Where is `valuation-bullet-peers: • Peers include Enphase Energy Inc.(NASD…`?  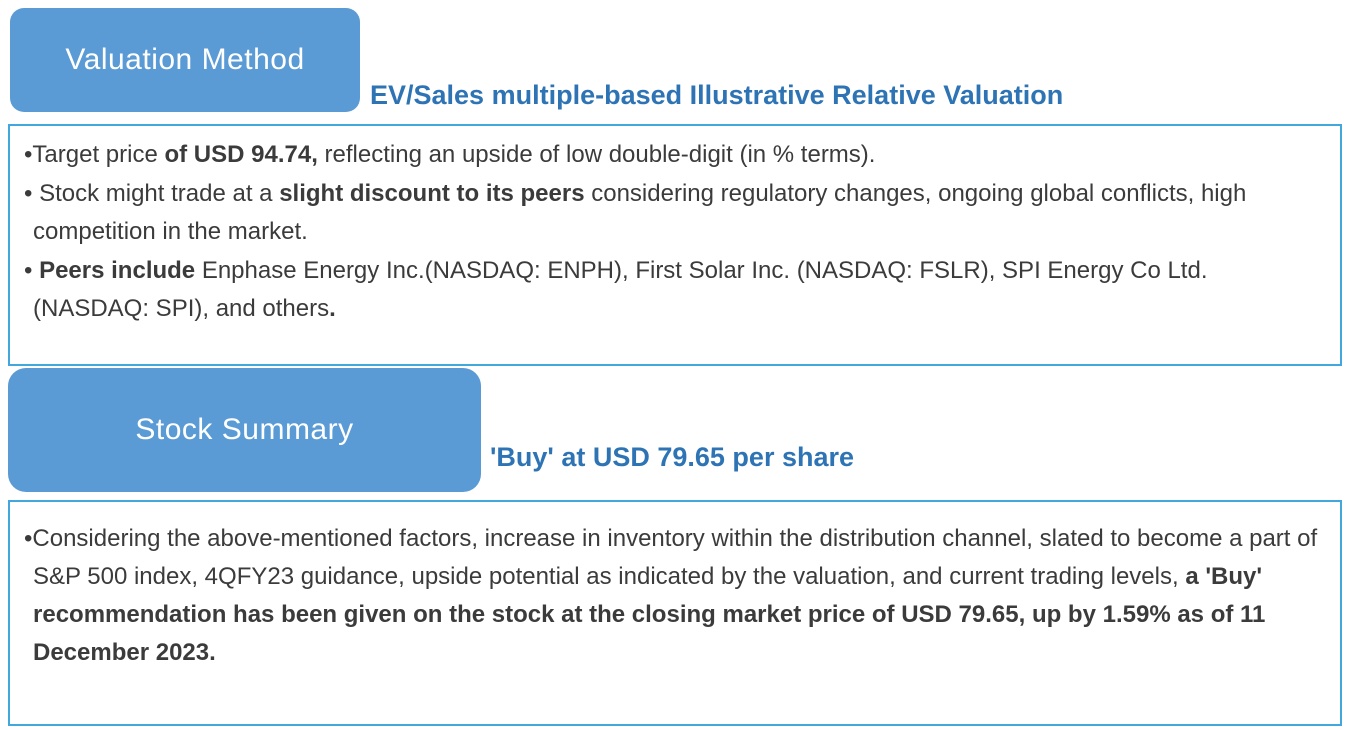
valuation-bullet-peers: • Peers include Enphase Energy Inc.(NASD… is located at coordinates (616, 289).